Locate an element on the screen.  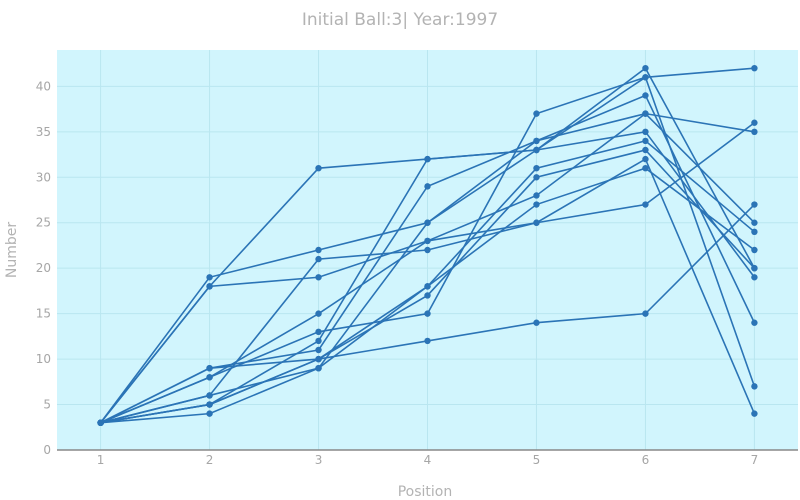
chart-title: Initial Ball:3| Year:1997 is located at coordinates (400, 20).